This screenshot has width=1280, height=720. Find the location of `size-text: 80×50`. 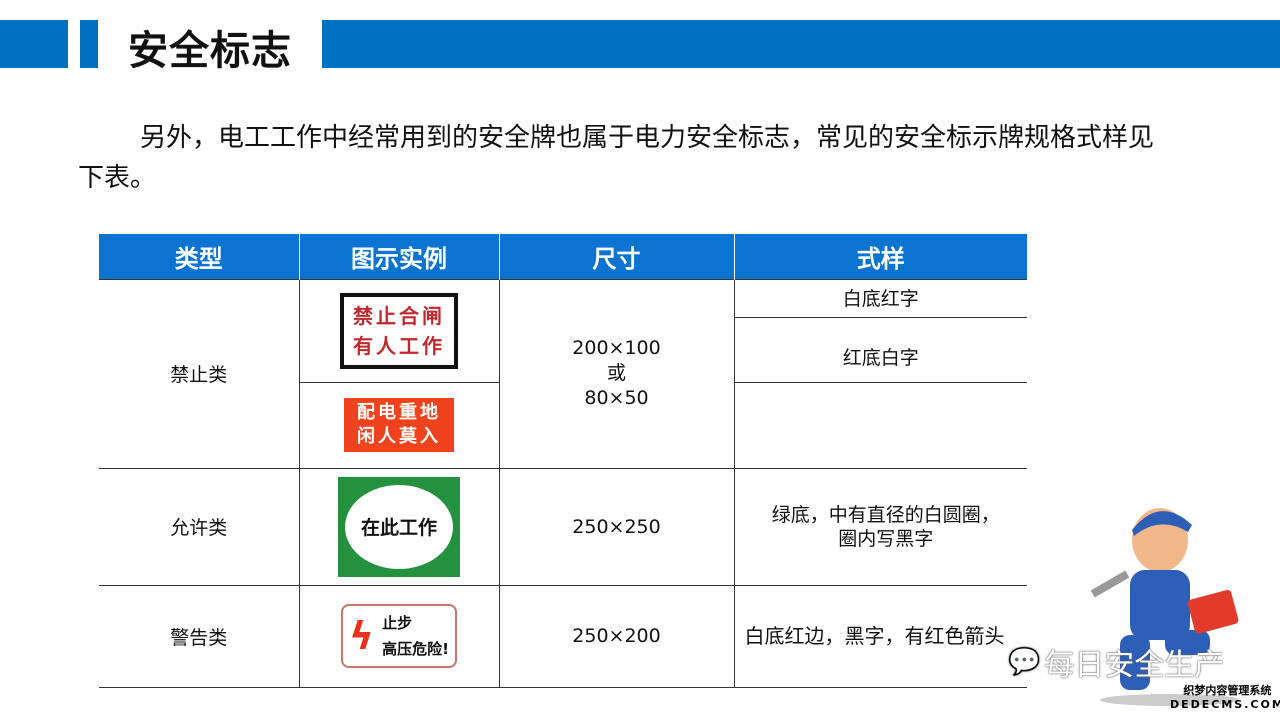

size-text: 80×50 is located at coordinates (616, 398).